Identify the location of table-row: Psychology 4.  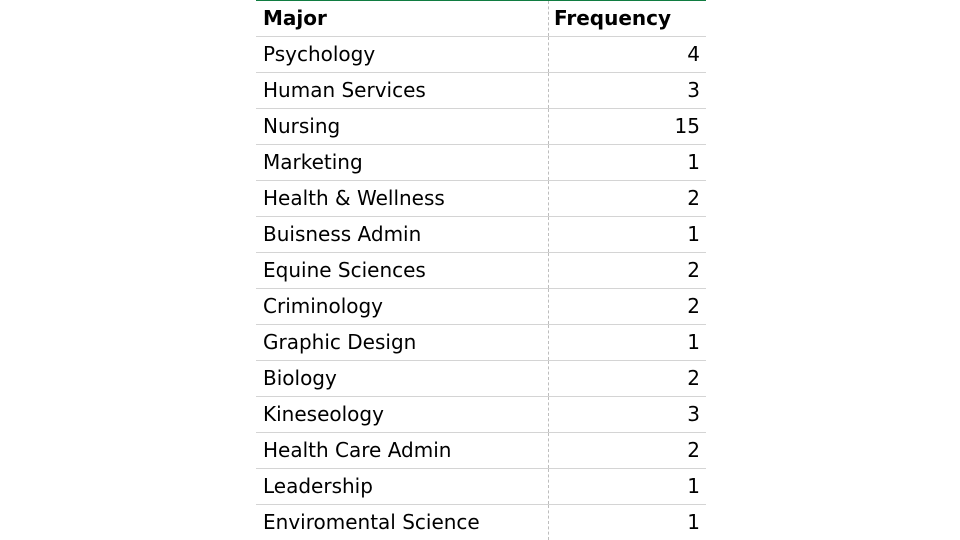
(481, 55).